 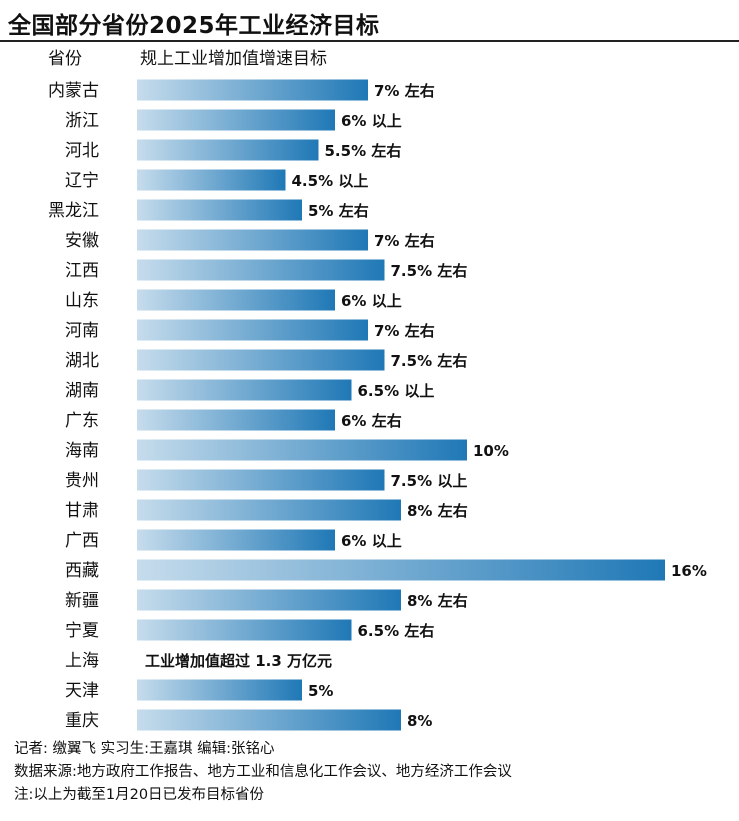 I want to click on value-label: 8%, so click(x=419, y=721).